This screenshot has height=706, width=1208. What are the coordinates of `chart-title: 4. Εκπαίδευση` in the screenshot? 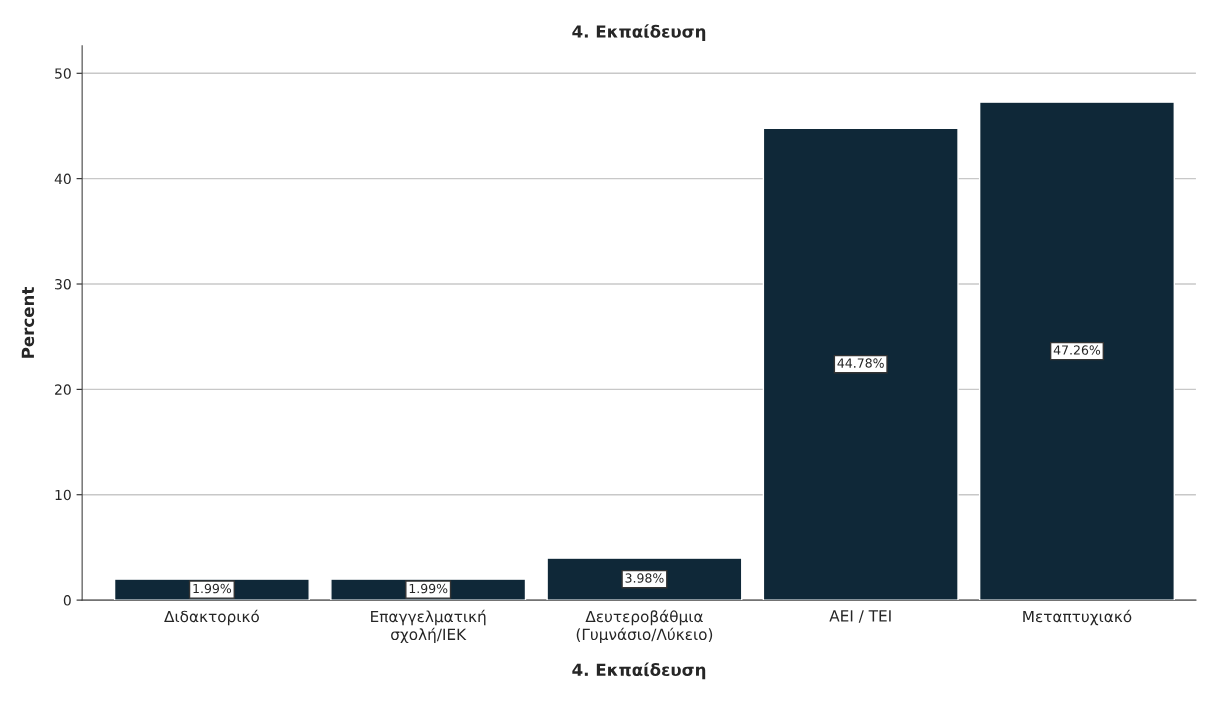 It's located at (639, 33).